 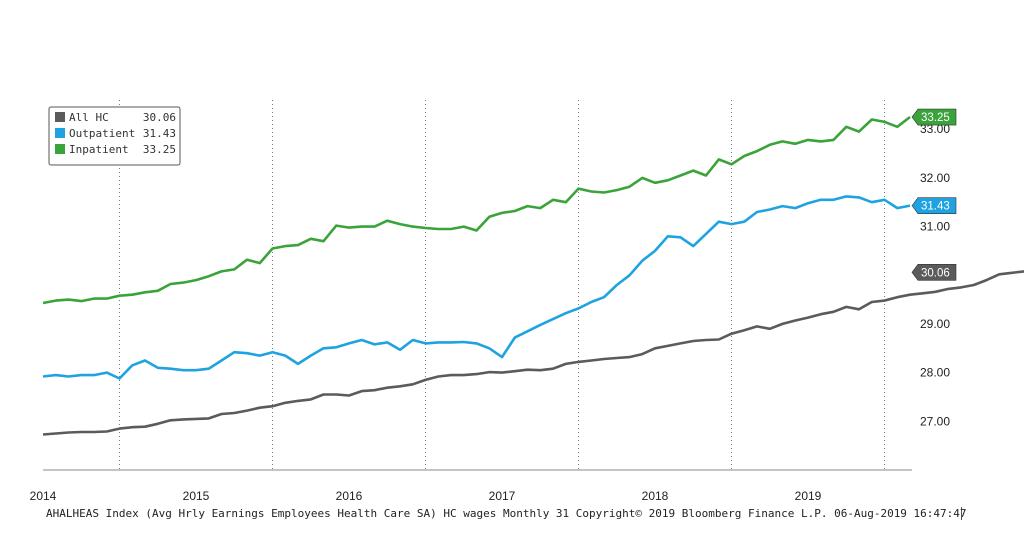 What do you see at coordinates (43, 496) in the screenshot?
I see `x-tick-label: 2014` at bounding box center [43, 496].